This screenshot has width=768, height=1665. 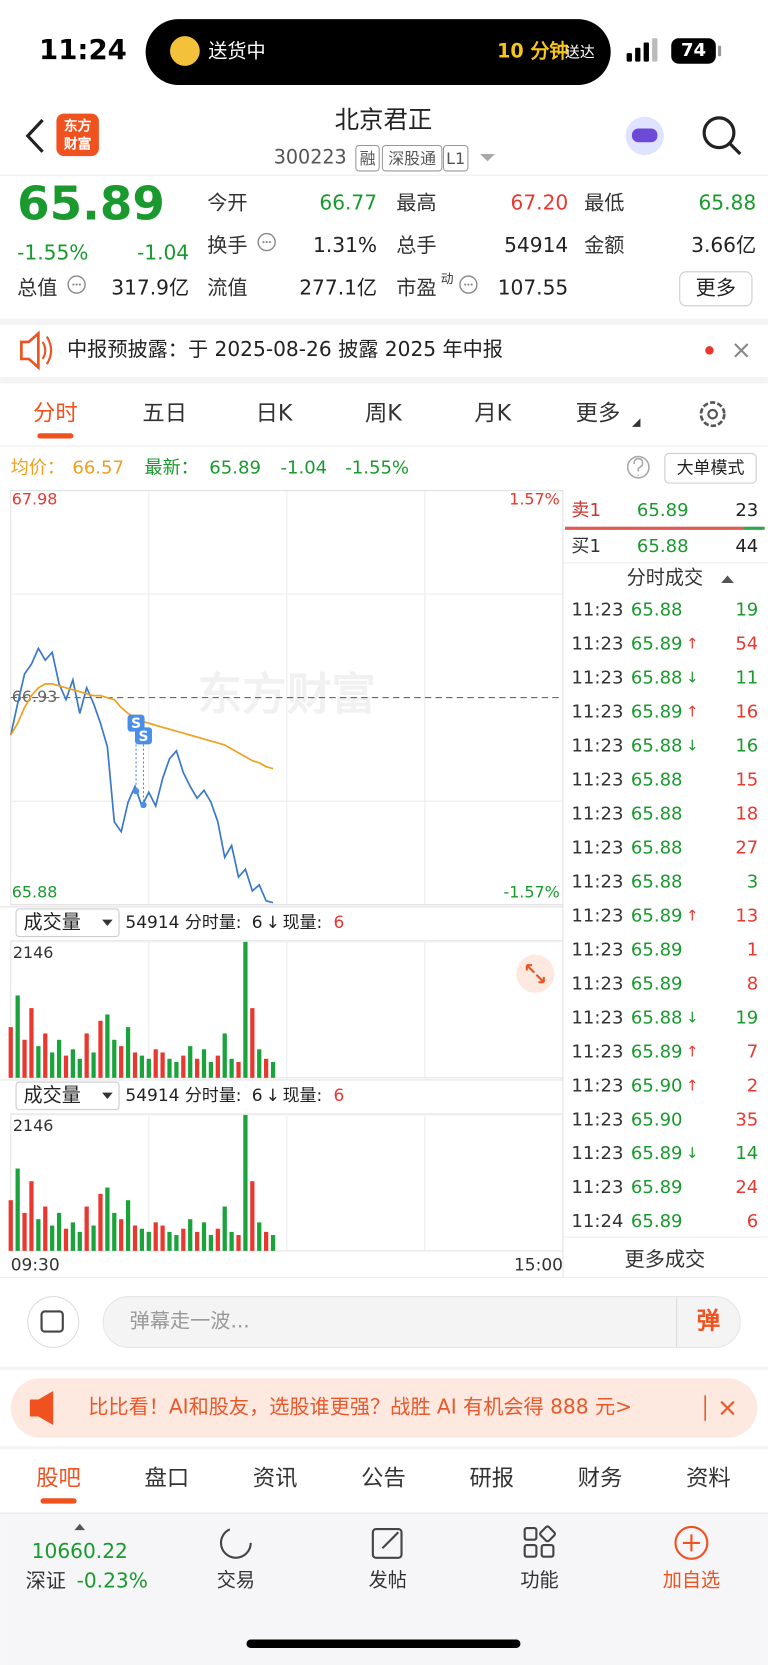 I want to click on stat-value: 54914, so click(x=536, y=245).